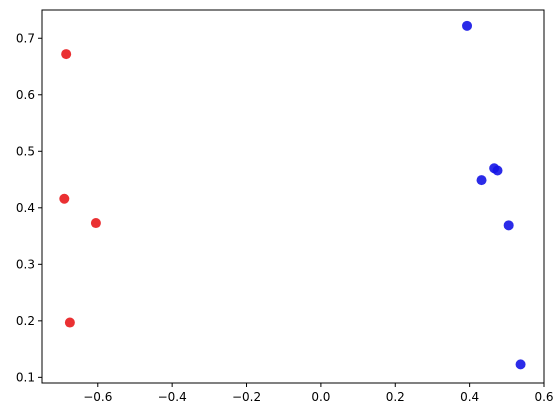 Image resolution: width=557 pixels, height=413 pixels. I want to click on x-tick-label: 0.4, so click(469, 397).